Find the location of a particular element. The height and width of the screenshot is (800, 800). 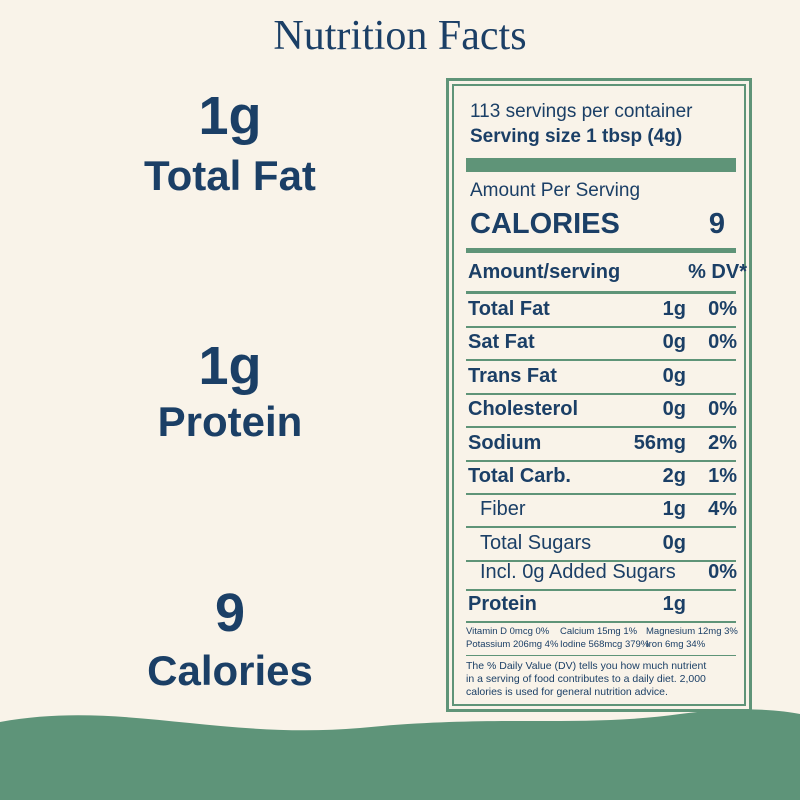

row-name: Incl. 0g Added Sugars is located at coordinates (578, 572).